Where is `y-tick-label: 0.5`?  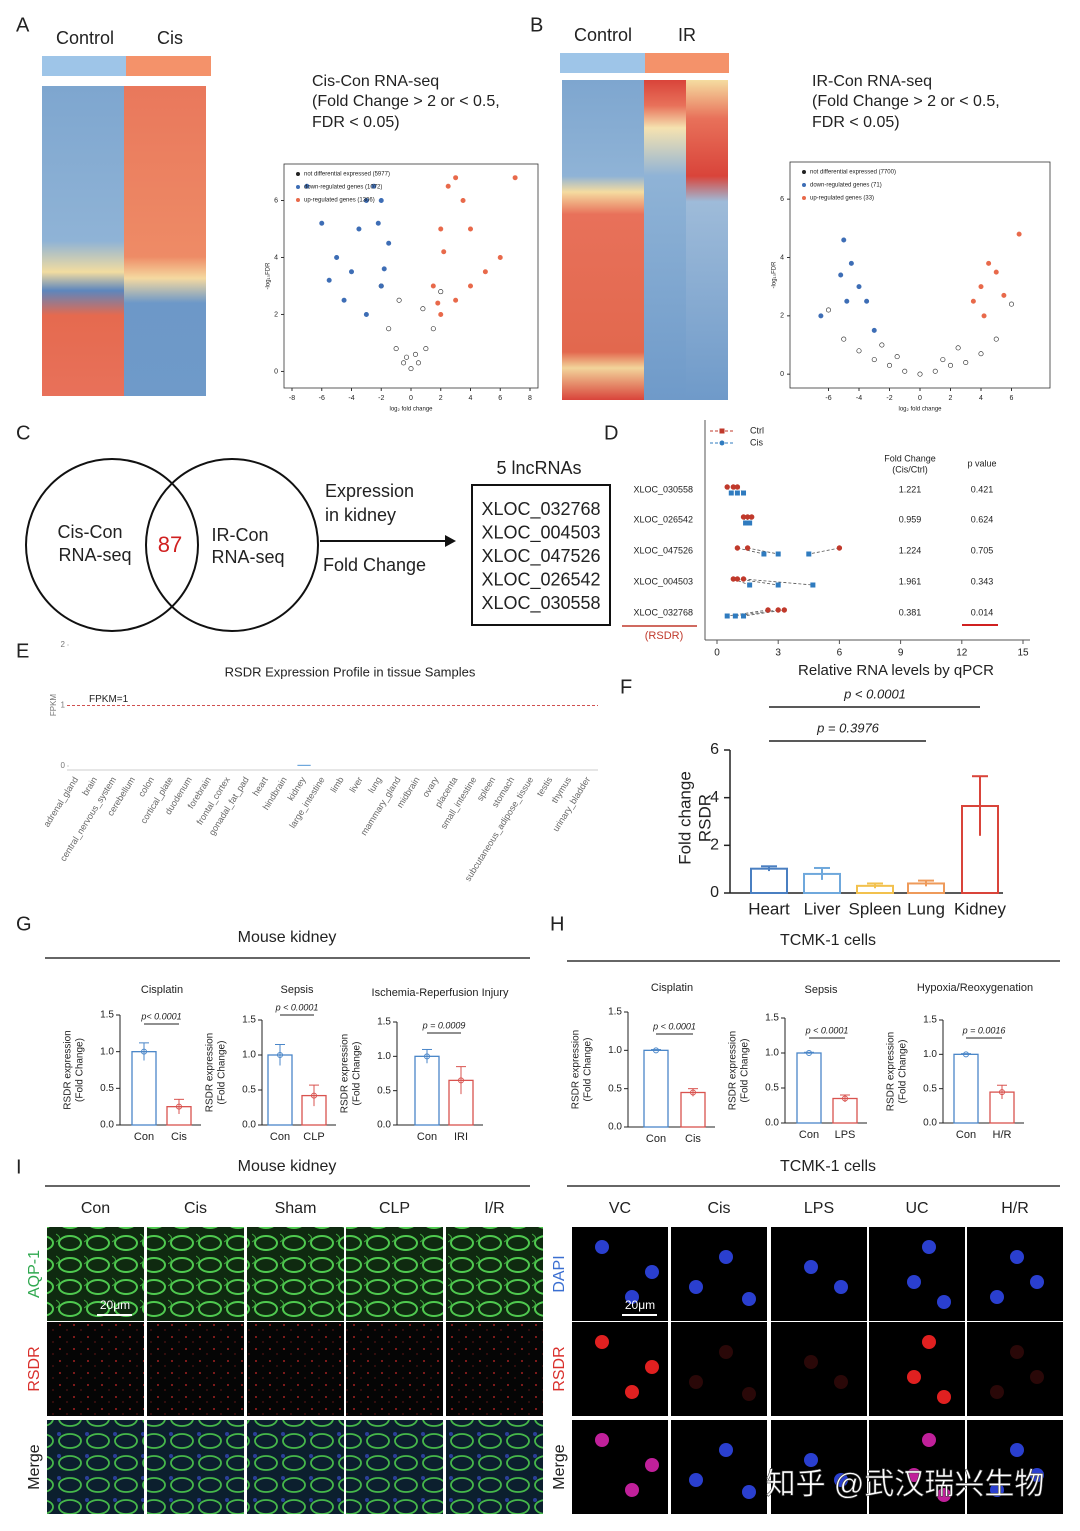 y-tick-label: 0.5 is located at coordinates (772, 1088).